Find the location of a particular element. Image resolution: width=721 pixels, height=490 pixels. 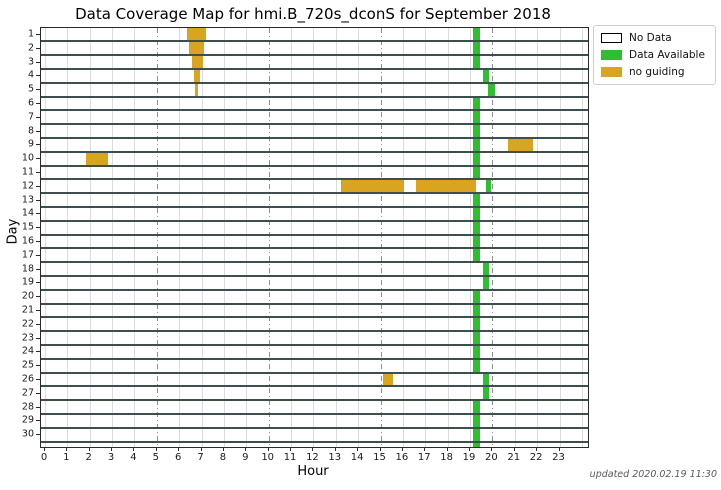

x-tick-label: 7 is located at coordinates (200, 457).